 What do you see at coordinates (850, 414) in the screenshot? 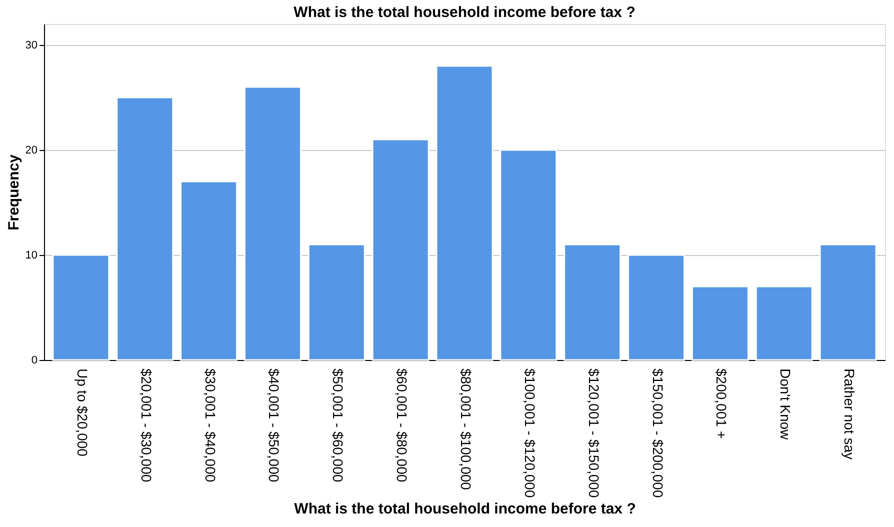
I see `x-tick-label: Rather not say` at bounding box center [850, 414].